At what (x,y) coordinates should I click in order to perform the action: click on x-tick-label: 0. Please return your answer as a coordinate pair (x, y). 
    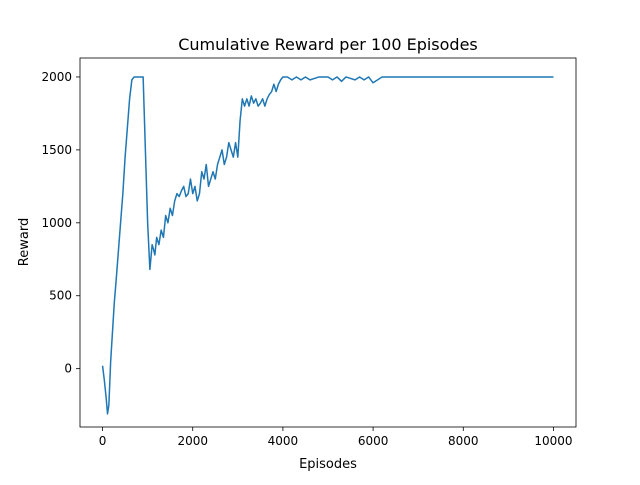
    Looking at the image, I should click on (103, 441).